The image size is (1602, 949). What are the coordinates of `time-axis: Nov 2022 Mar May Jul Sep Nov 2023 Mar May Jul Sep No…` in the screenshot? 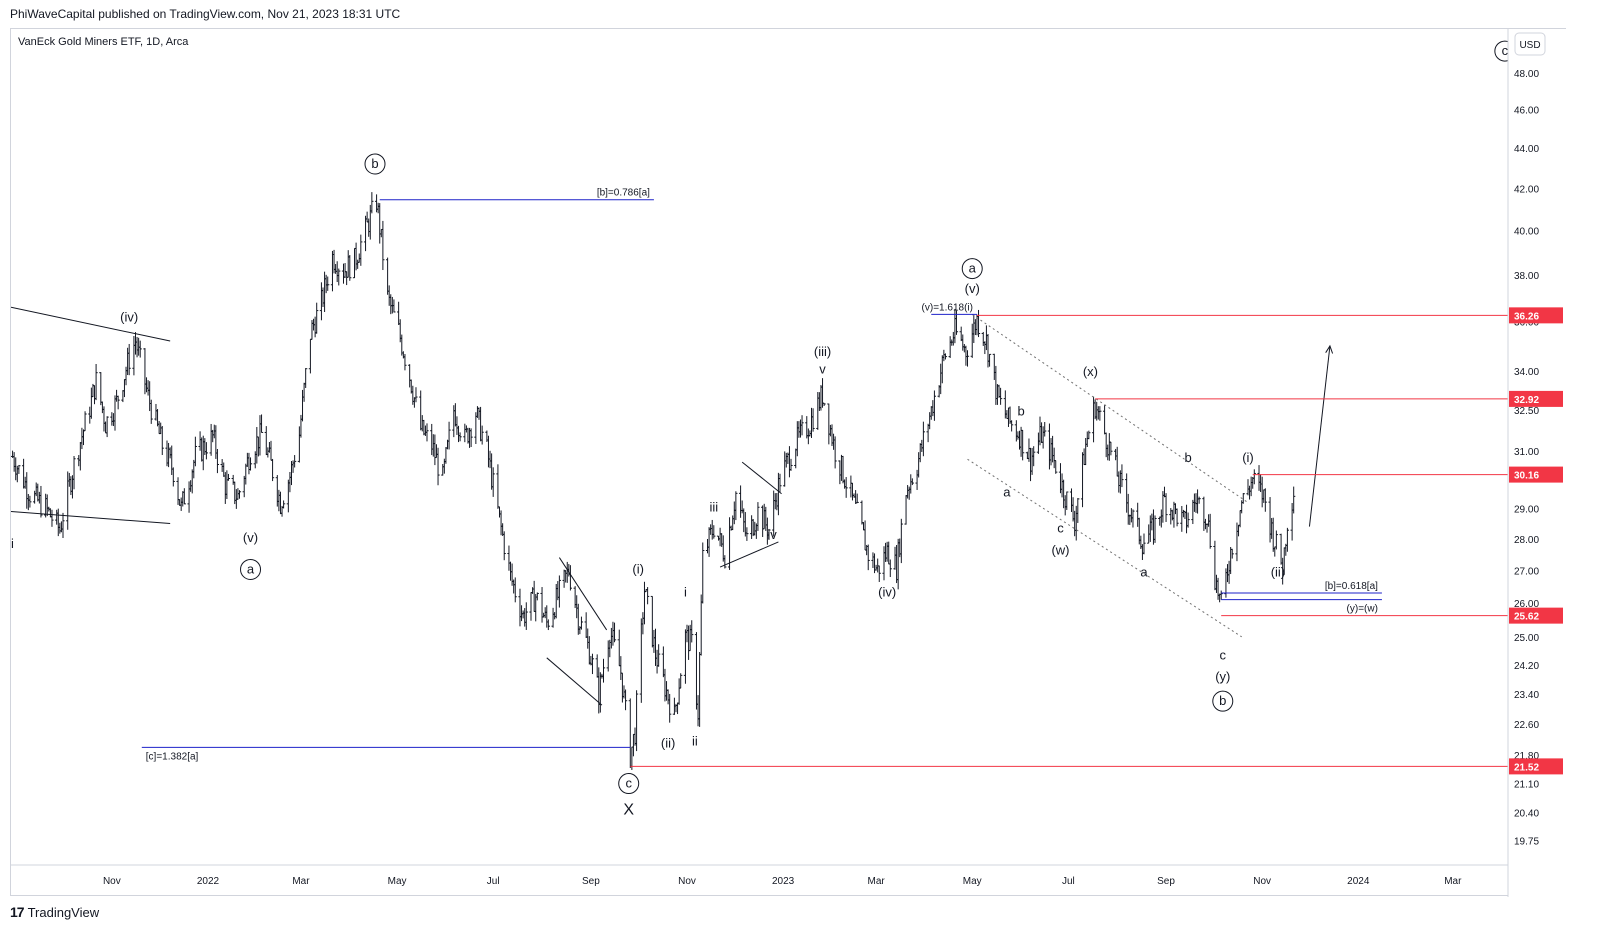 It's located at (759, 875).